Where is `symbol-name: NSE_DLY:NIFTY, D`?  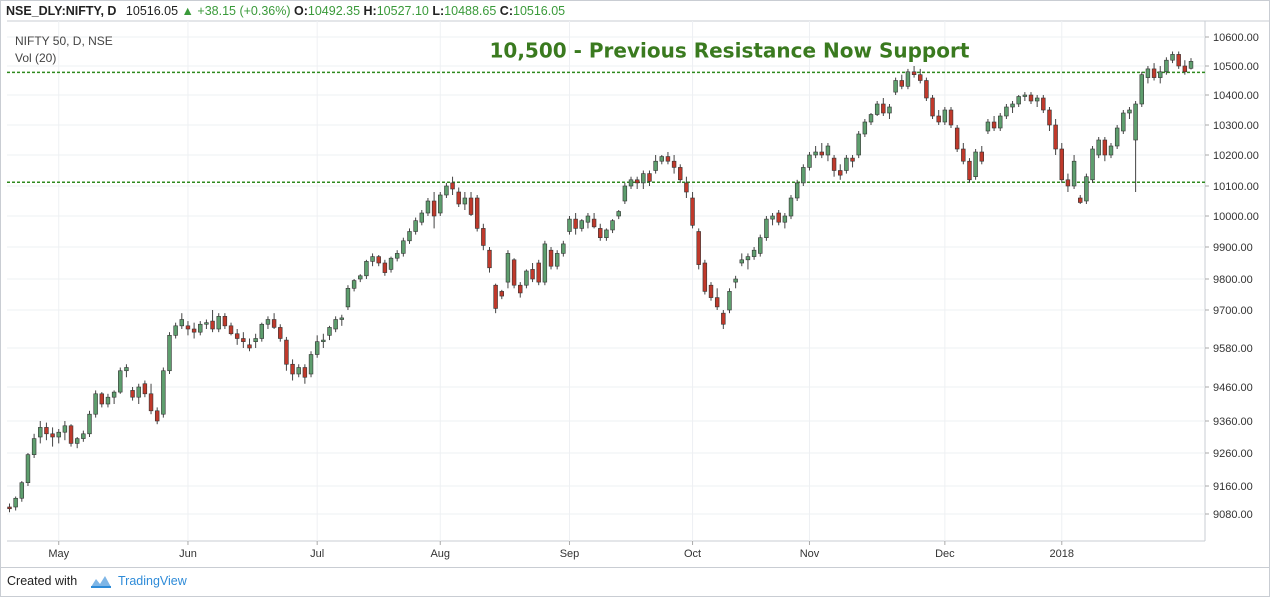
symbol-name: NSE_DLY:NIFTY, D is located at coordinates (61, 11).